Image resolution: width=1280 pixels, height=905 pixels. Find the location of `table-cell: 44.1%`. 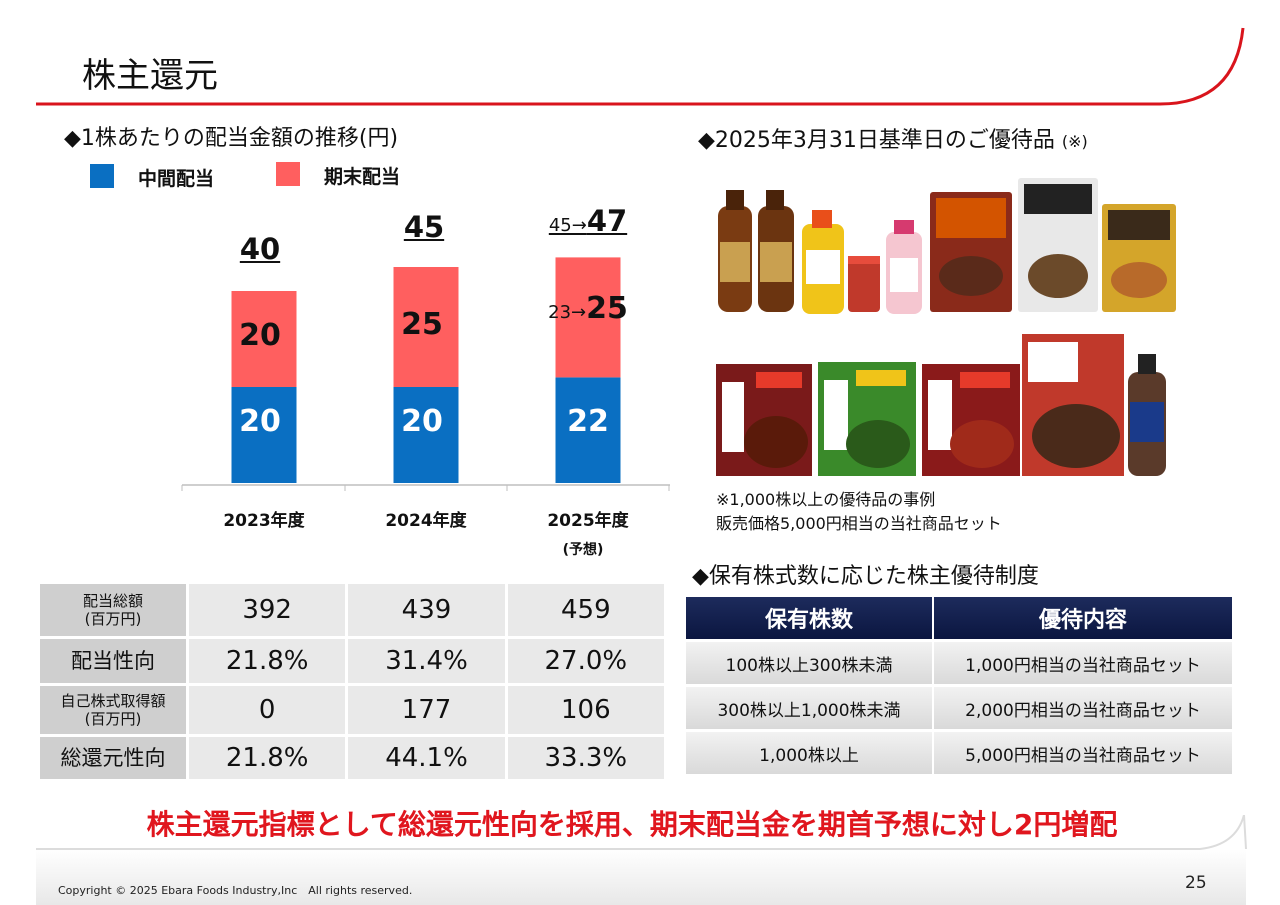

table-cell: 44.1% is located at coordinates (426, 758).